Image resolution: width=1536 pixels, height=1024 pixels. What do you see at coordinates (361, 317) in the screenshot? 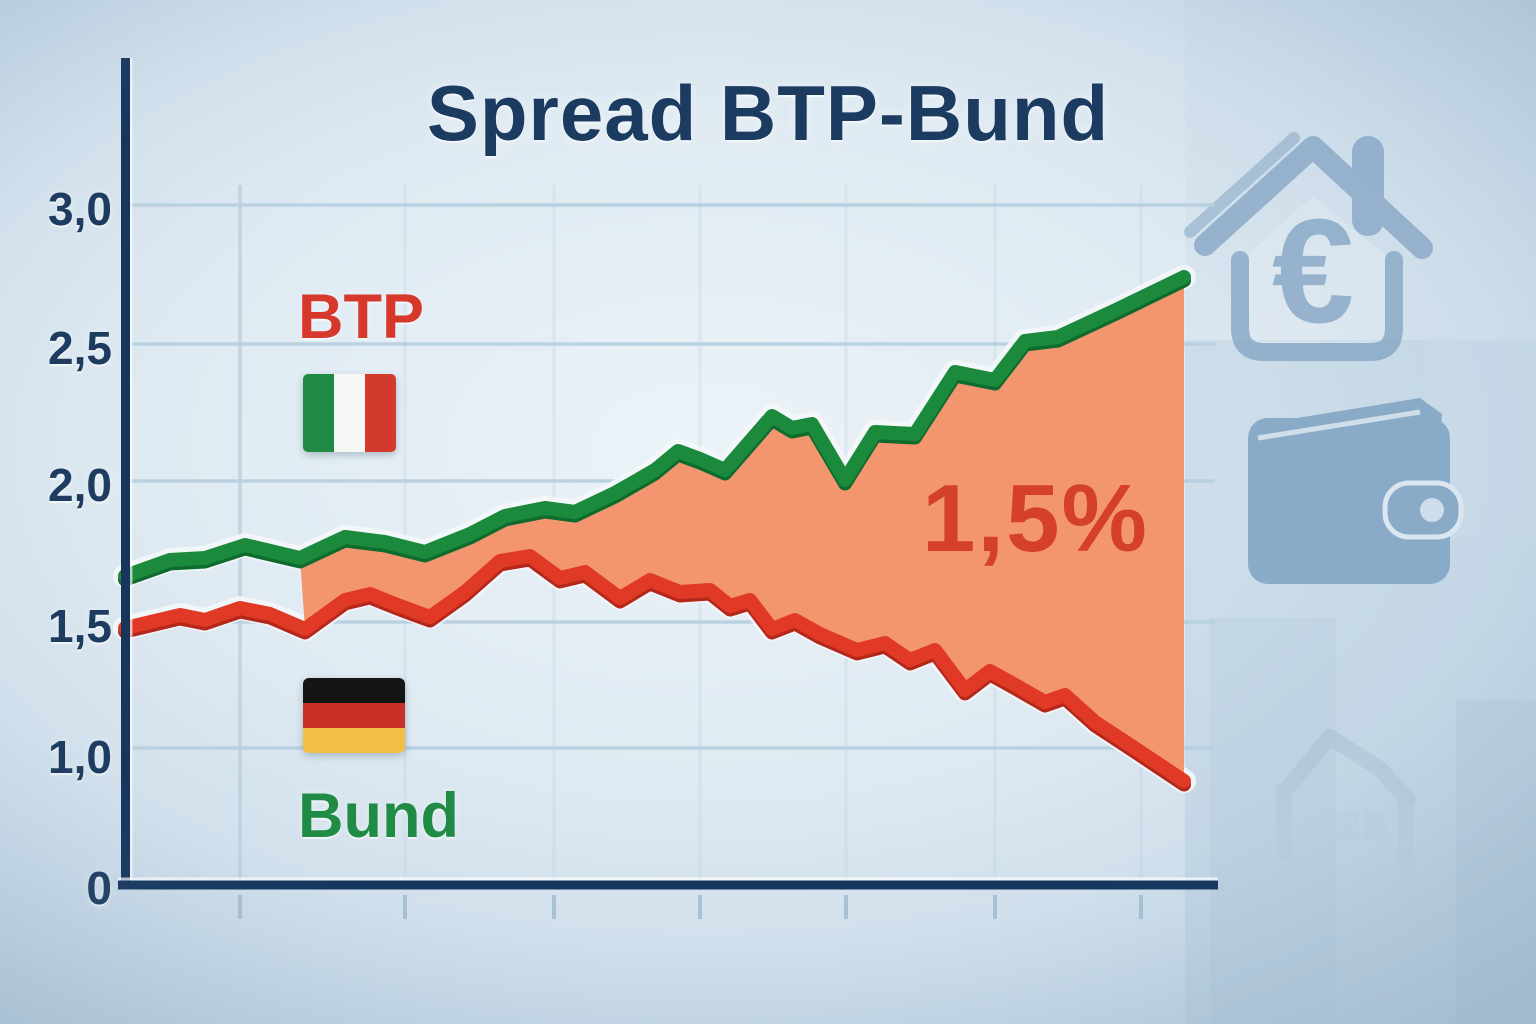
I see `btp-label: BTP` at bounding box center [361, 317].